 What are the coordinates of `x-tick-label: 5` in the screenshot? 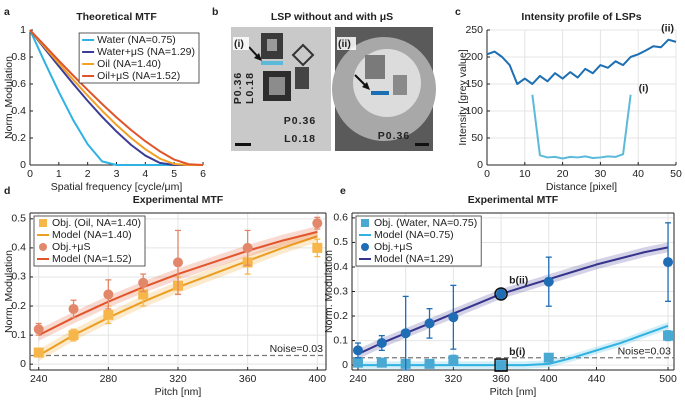 It's located at (174, 174).